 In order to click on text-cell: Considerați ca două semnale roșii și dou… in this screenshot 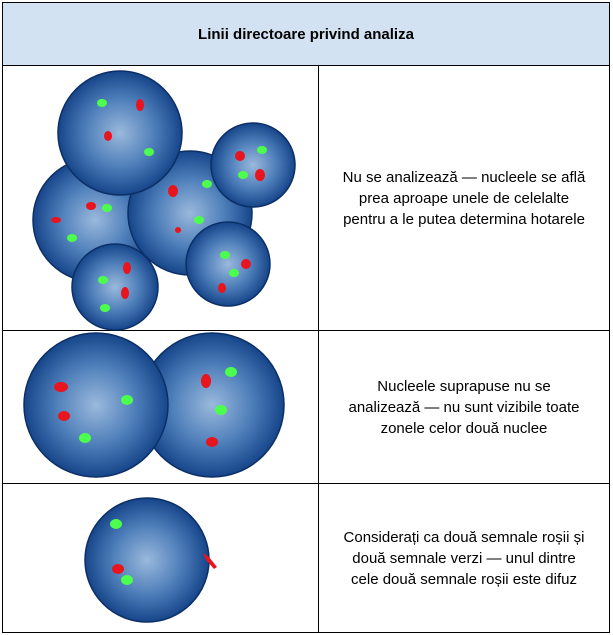, I will do `click(464, 558)`.